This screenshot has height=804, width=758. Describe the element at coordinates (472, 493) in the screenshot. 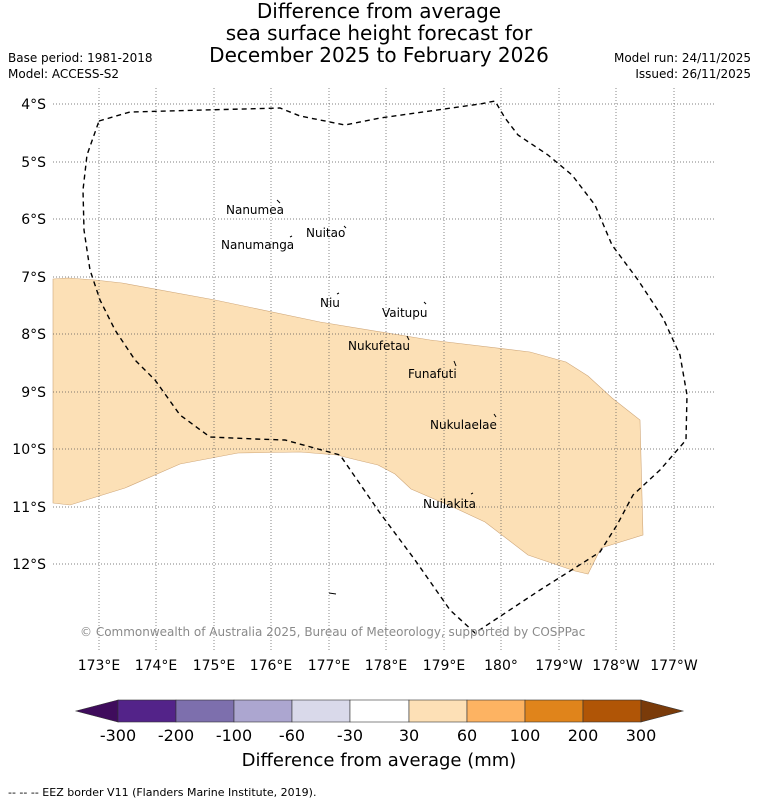

I see `island-nuilakita` at that location.